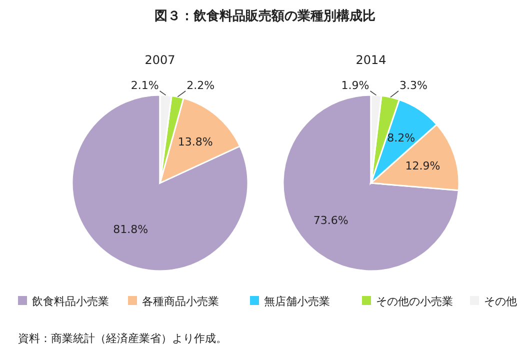  What do you see at coordinates (330, 220) in the screenshot?
I see `data-label: 73.6%` at bounding box center [330, 220].